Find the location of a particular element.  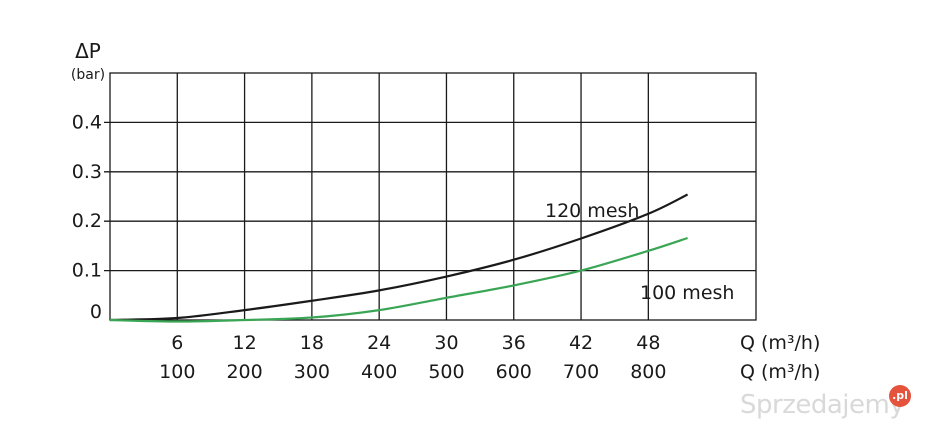

x-tick-label-primary: 42 is located at coordinates (581, 343).